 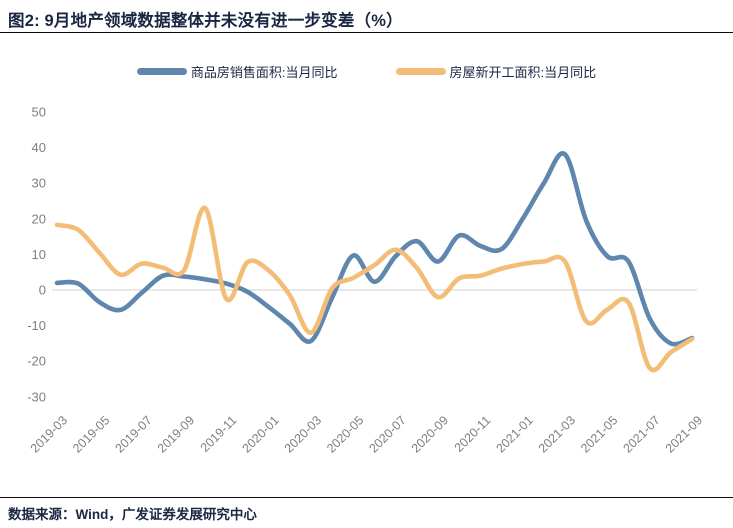 What do you see at coordinates (514, 434) in the screenshot?
I see `x-axis-tick-label: 2021-01` at bounding box center [514, 434].